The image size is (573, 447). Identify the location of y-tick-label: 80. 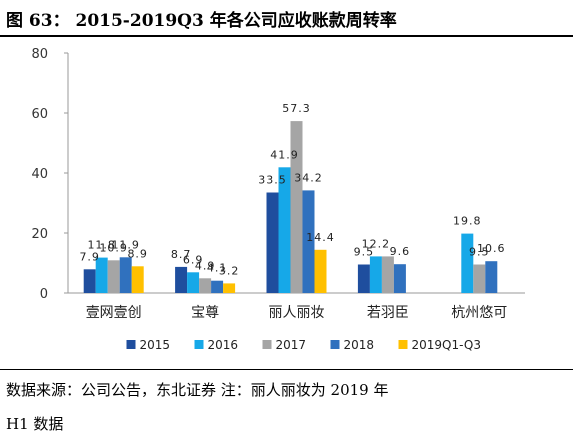
(39, 54).